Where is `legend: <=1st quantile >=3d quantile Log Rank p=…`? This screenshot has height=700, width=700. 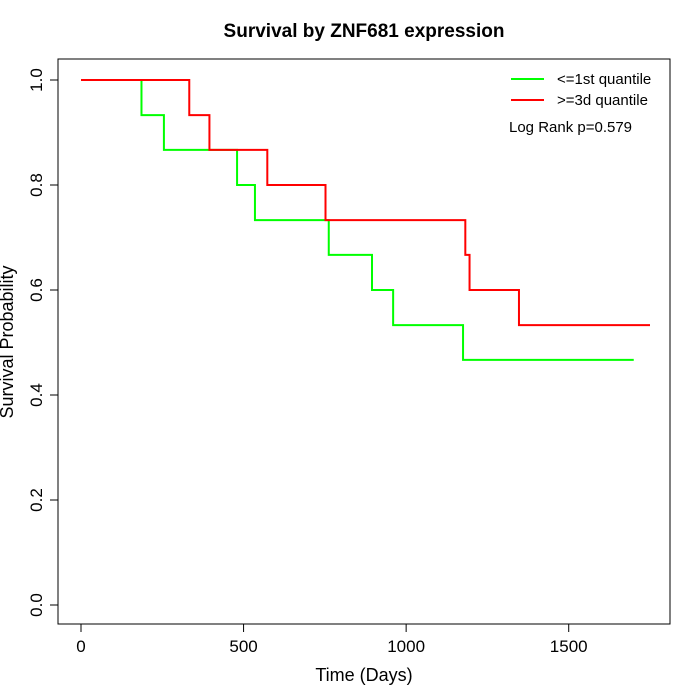
legend: <=1st quantile >=3d quantile Log Rank p=… is located at coordinates (580, 103).